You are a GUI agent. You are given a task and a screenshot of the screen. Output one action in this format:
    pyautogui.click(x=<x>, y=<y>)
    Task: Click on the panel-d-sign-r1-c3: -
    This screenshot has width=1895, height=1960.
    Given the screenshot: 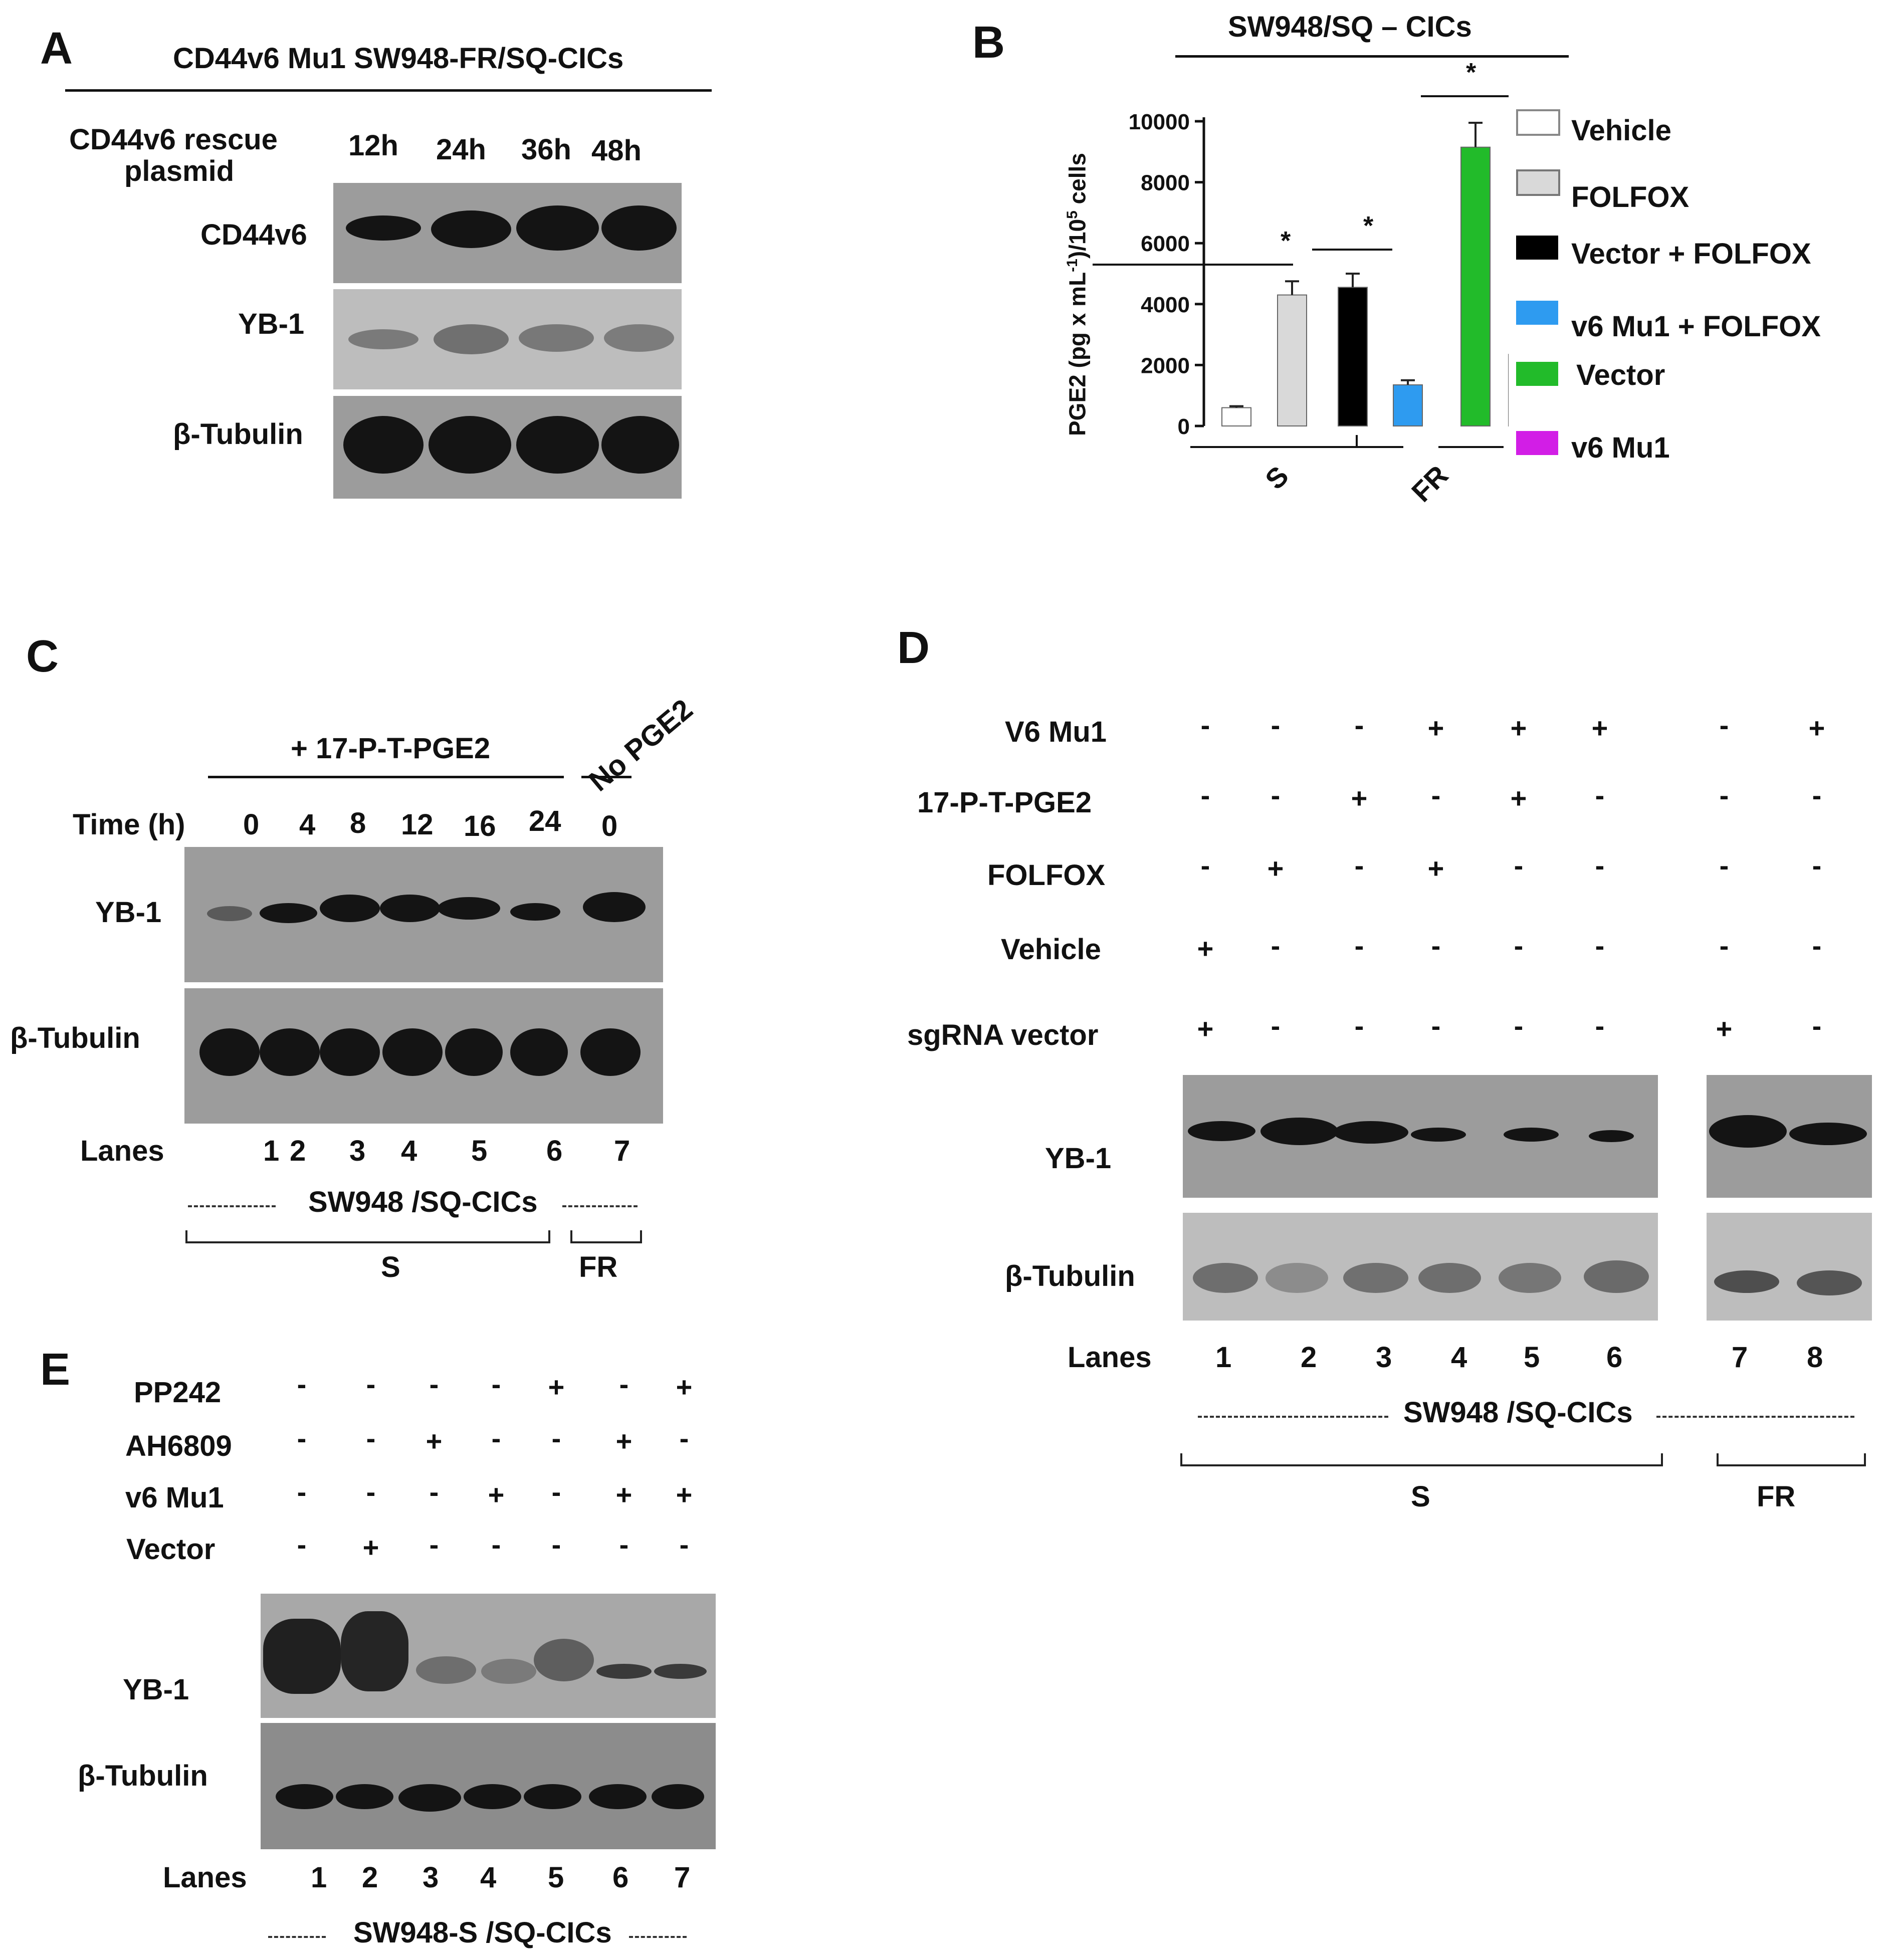 What is the action you would take?
    pyautogui.click(x=1359, y=725)
    